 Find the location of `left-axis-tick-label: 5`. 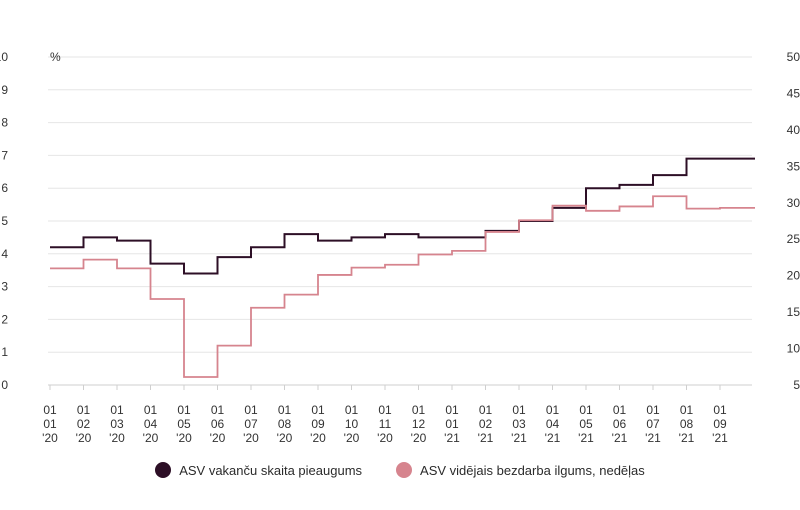

left-axis-tick-label: 5 is located at coordinates (4, 221).